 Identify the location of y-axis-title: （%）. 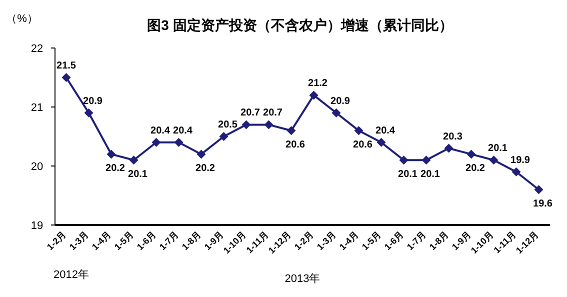
(22, 19).